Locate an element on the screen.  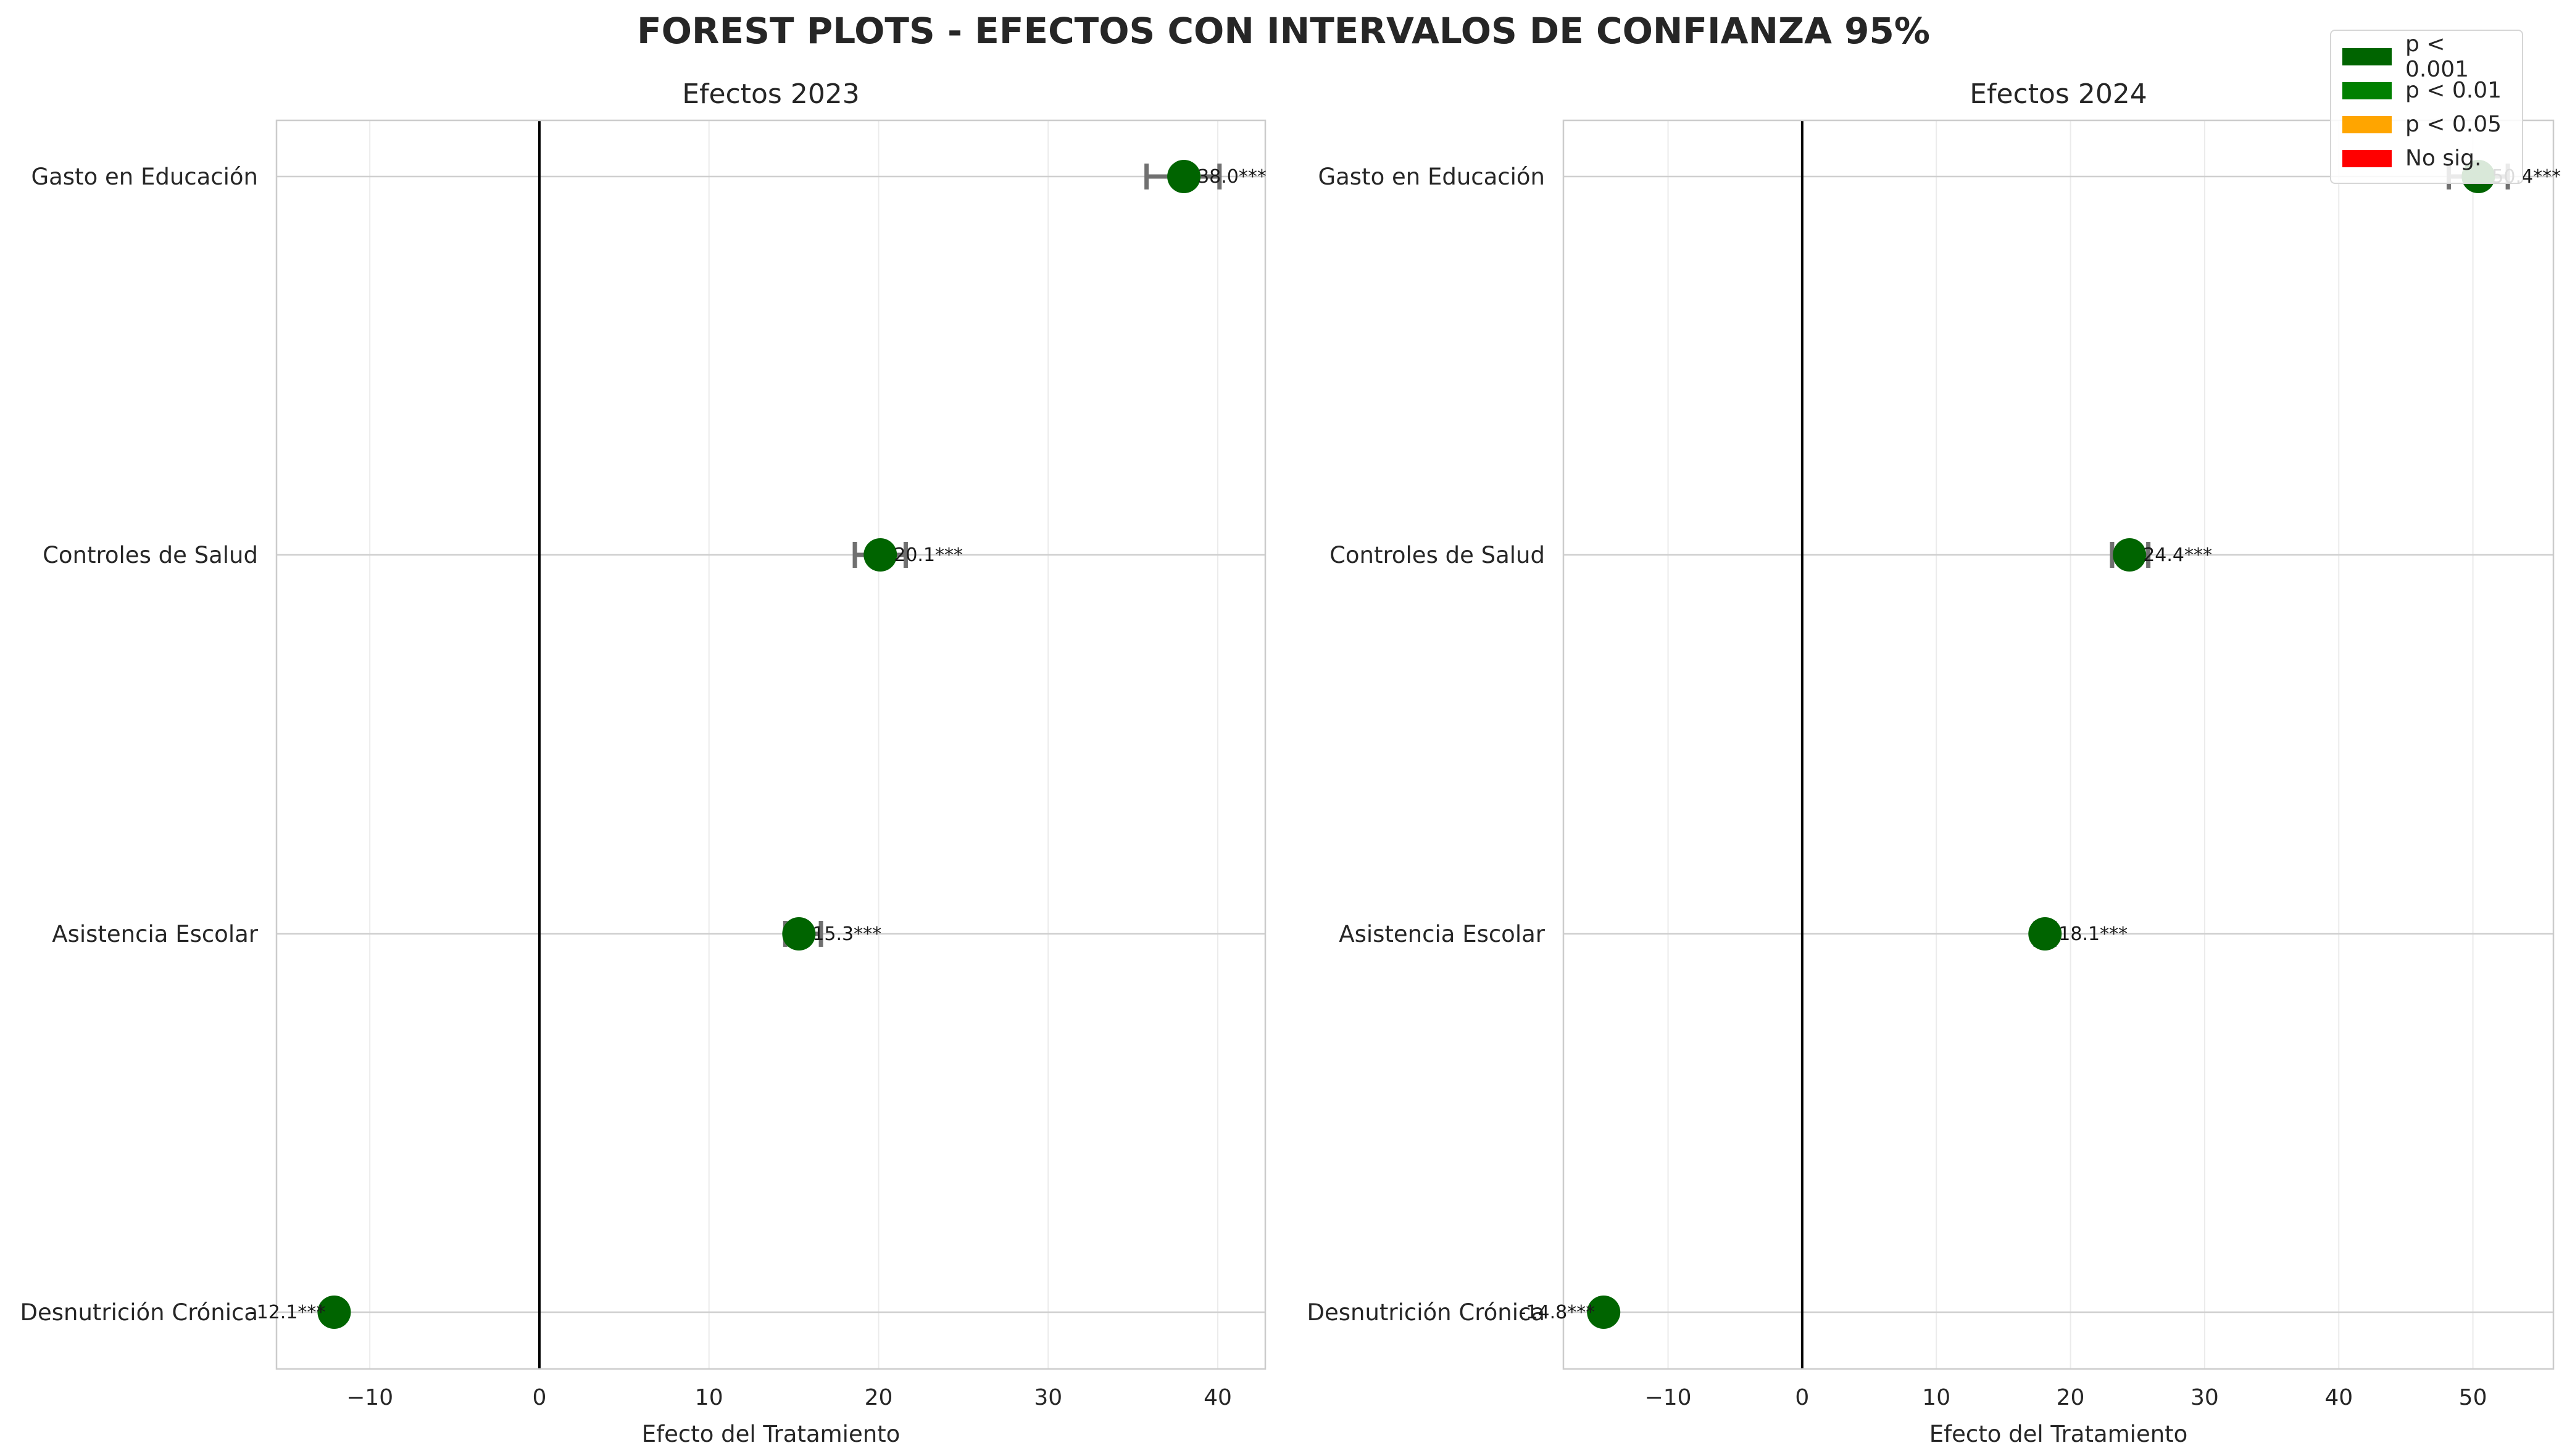
data-label: -14.8*** is located at coordinates (1558, 1312).